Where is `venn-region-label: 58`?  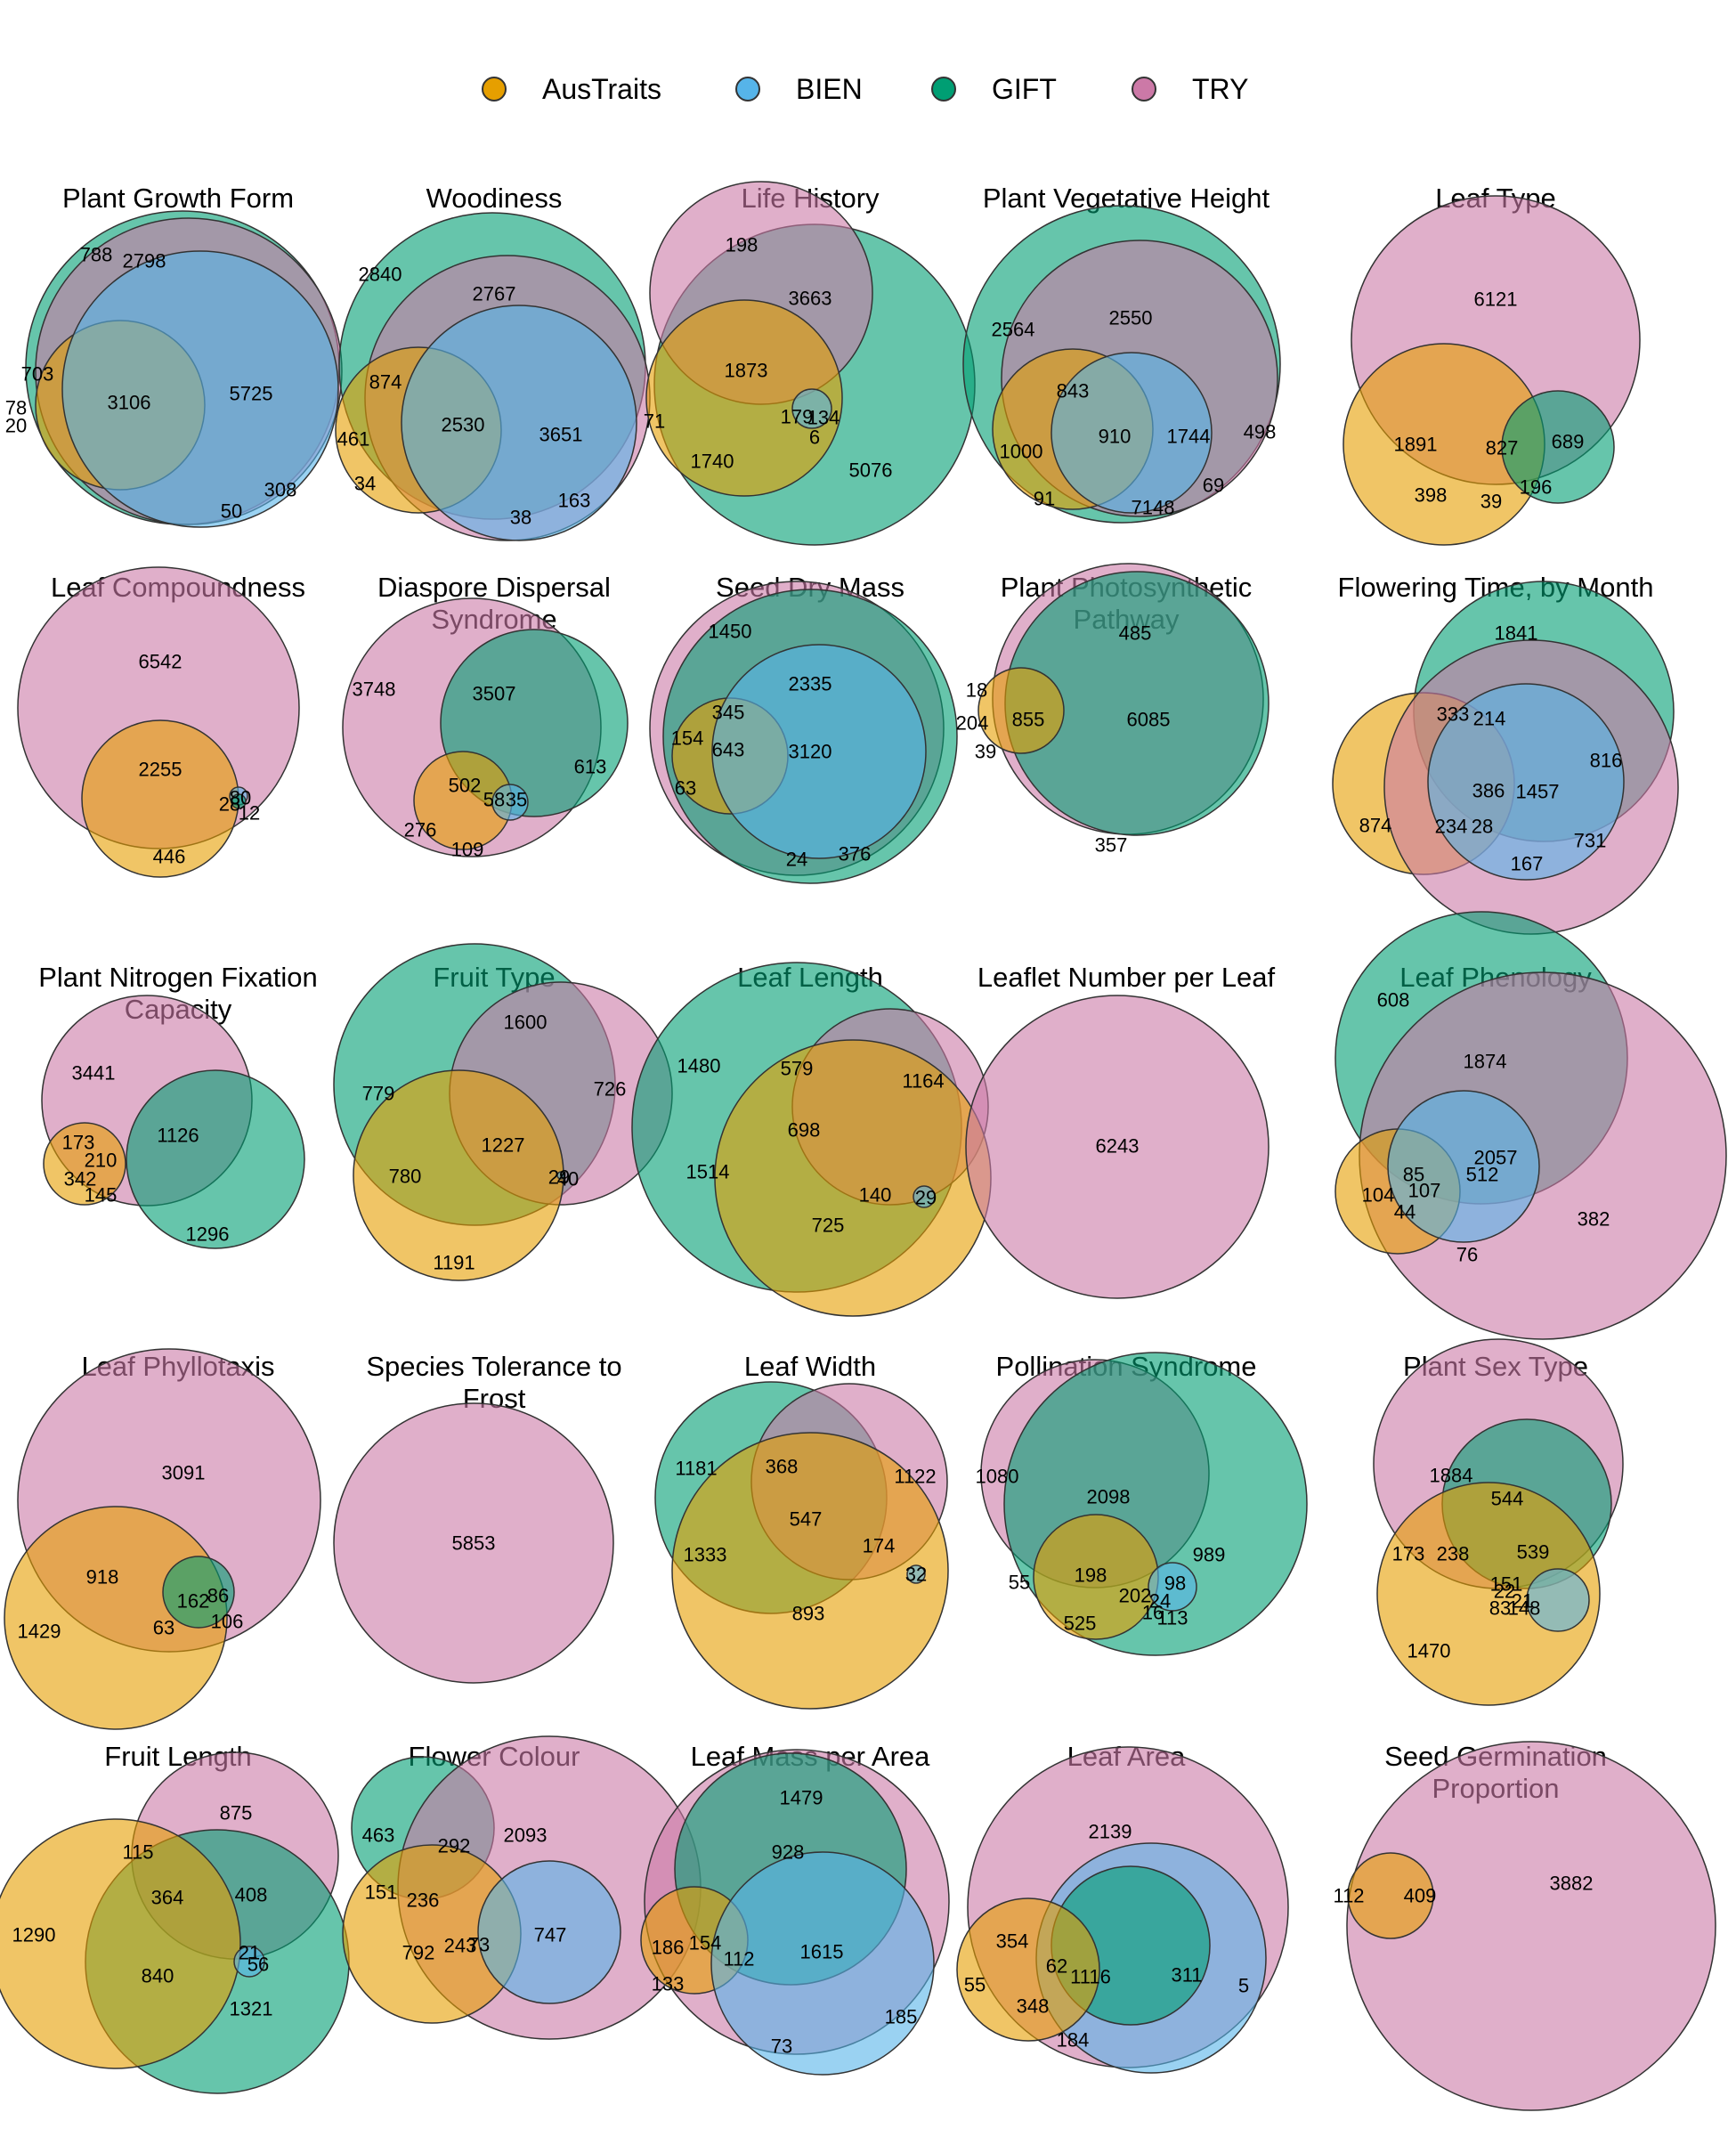 venn-region-label: 58 is located at coordinates (494, 800).